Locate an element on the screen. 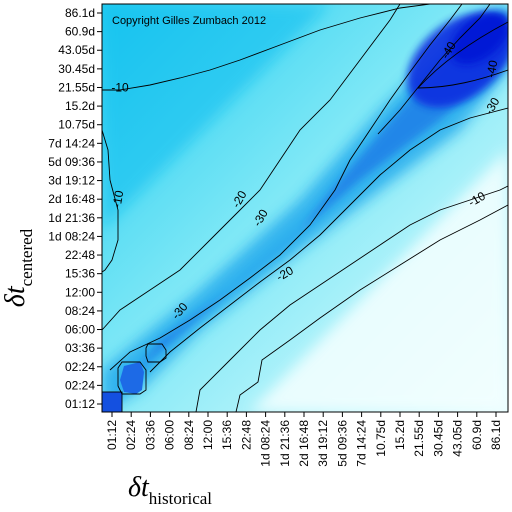 The image size is (512, 512). contour-label: -40 is located at coordinates (492, 69).